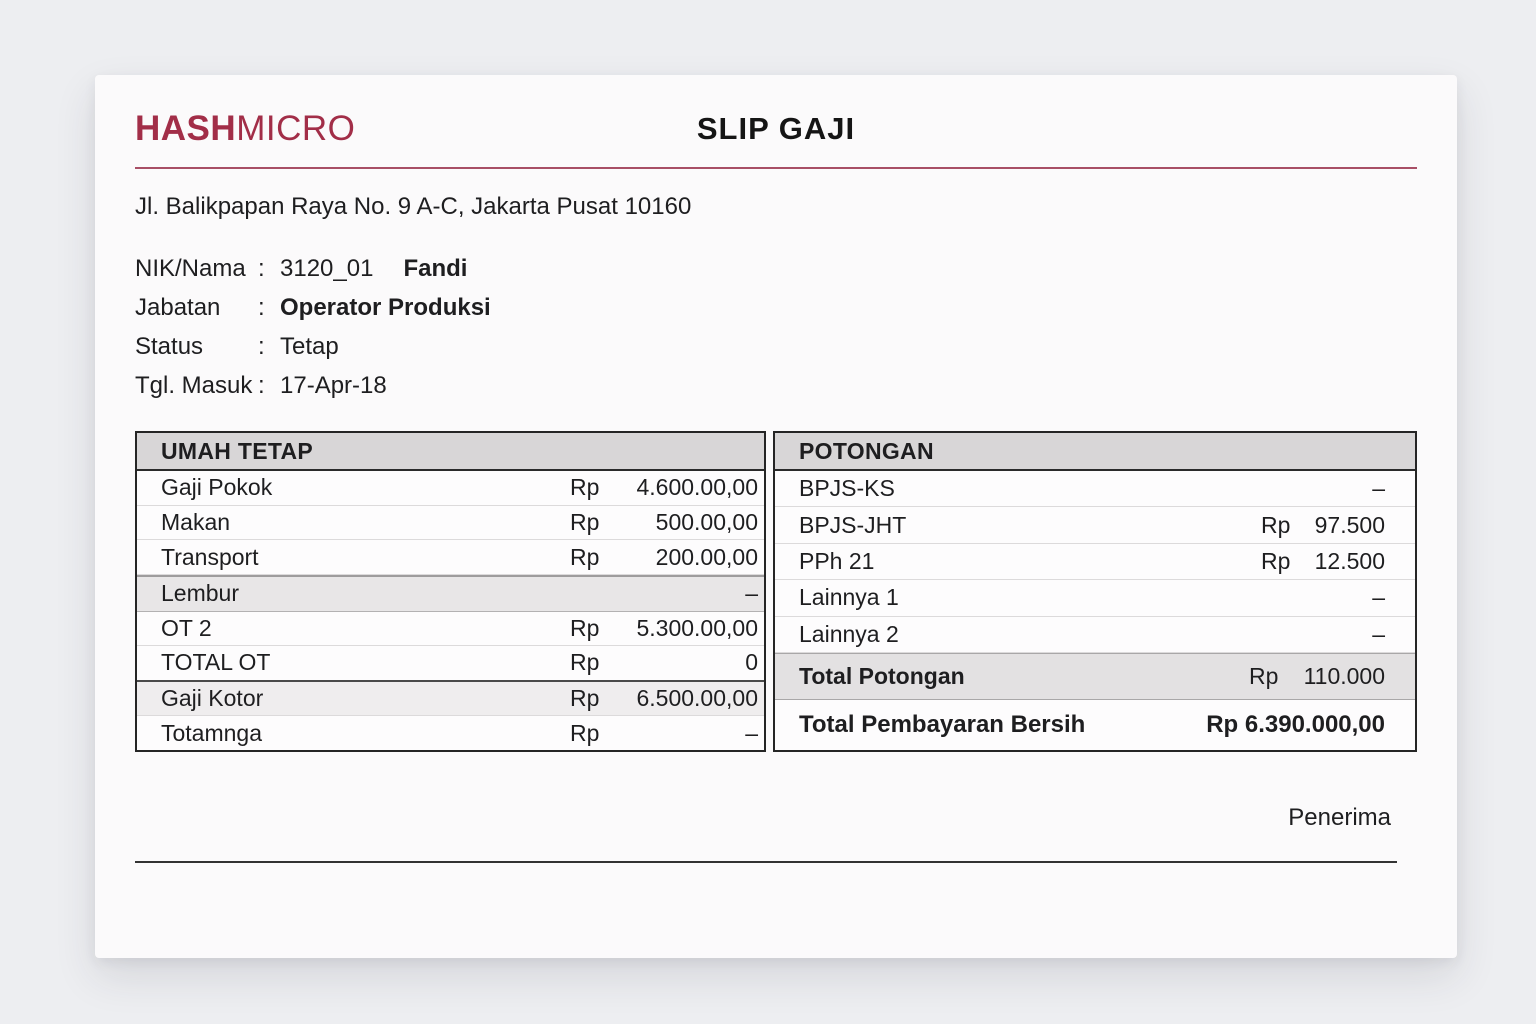  Describe the element at coordinates (1095, 598) in the screenshot. I see `table-row-lainnya-1: Lainnya 1 –` at that location.